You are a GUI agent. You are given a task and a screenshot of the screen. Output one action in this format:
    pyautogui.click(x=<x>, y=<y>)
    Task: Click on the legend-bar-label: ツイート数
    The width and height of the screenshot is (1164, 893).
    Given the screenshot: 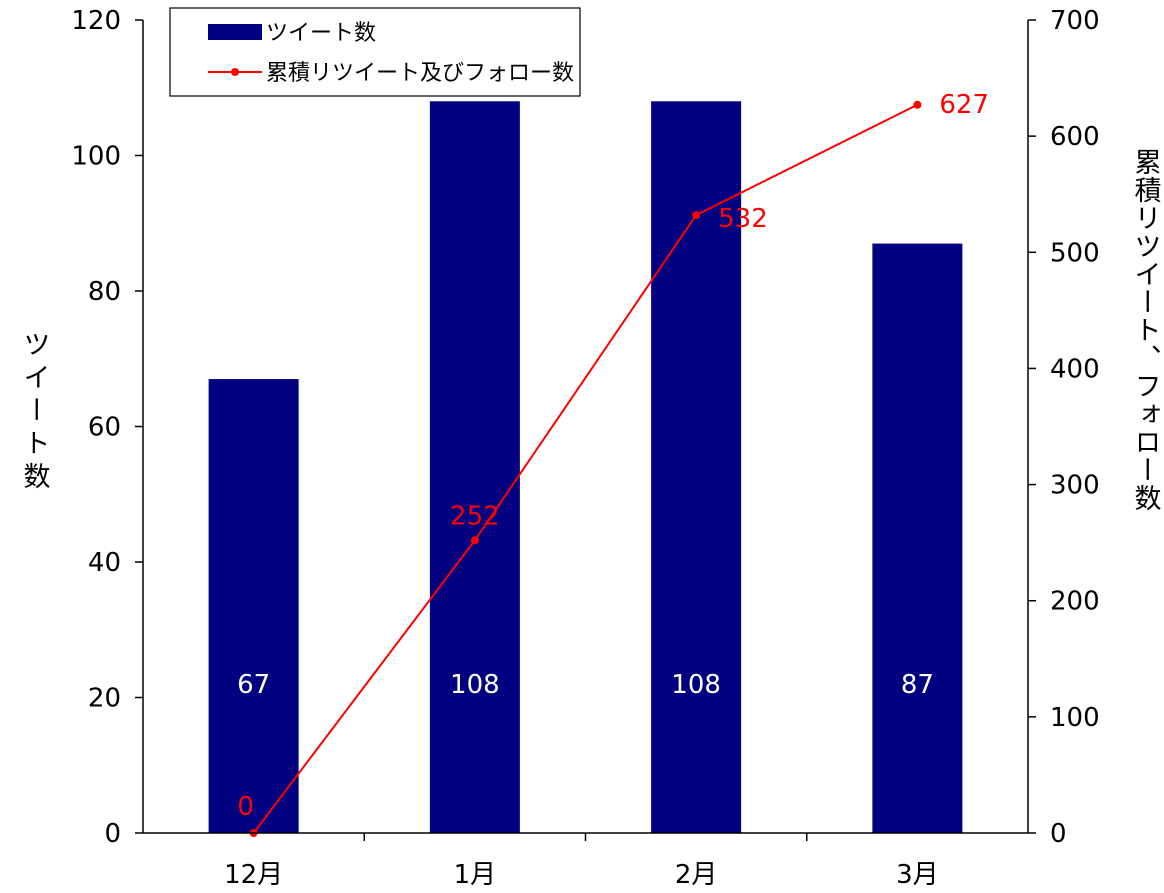 What is the action you would take?
    pyautogui.click(x=321, y=33)
    